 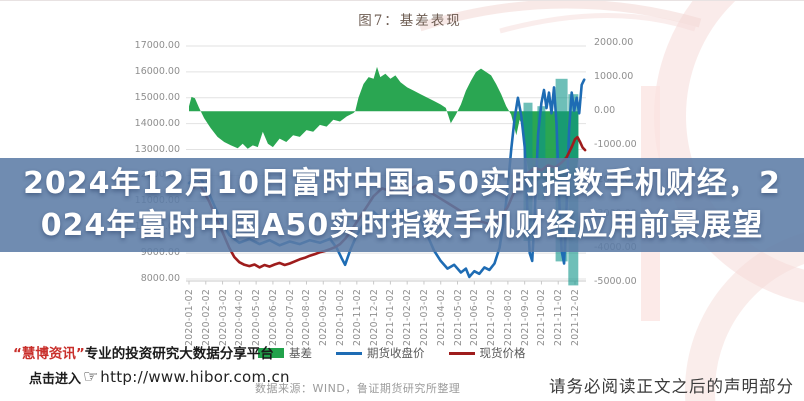 What do you see at coordinates (285, 353) in the screenshot?
I see `legend-item-basis: 基差` at bounding box center [285, 353].